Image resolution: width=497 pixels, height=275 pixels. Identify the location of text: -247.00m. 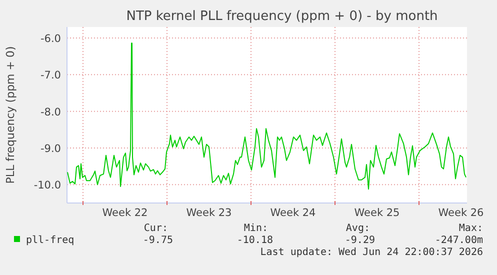
(458, 240).